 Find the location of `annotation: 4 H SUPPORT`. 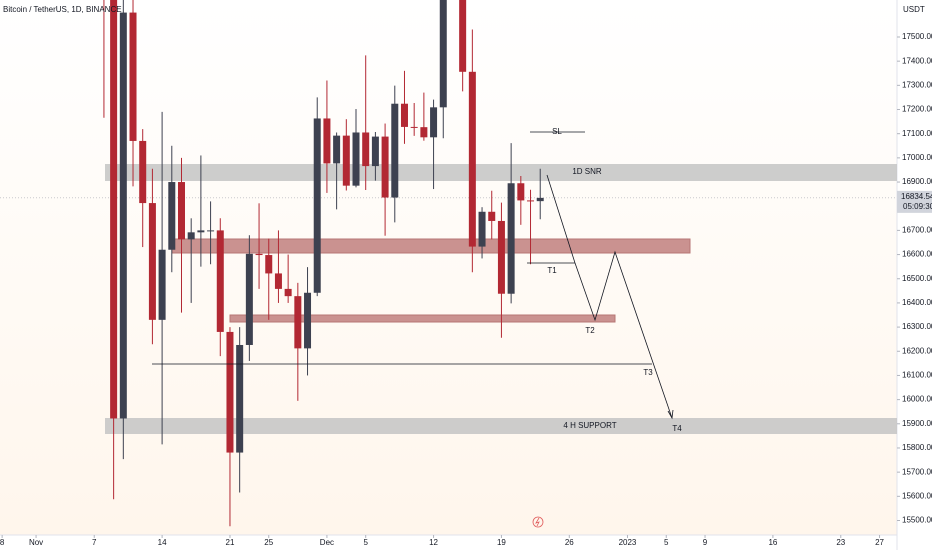

annotation: 4 H SUPPORT is located at coordinates (589, 425).